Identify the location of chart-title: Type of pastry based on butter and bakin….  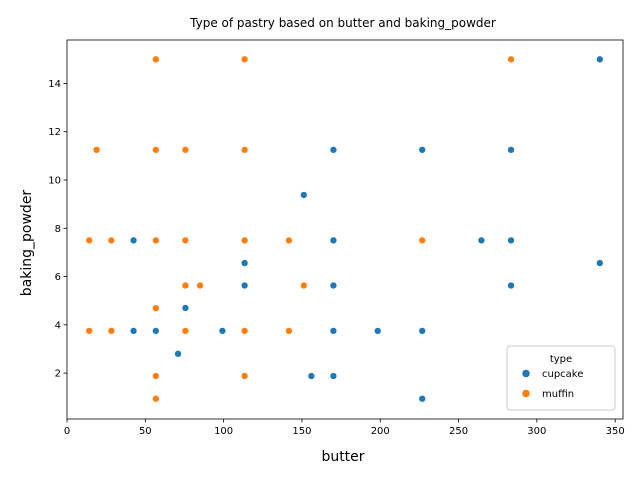
(342, 23).